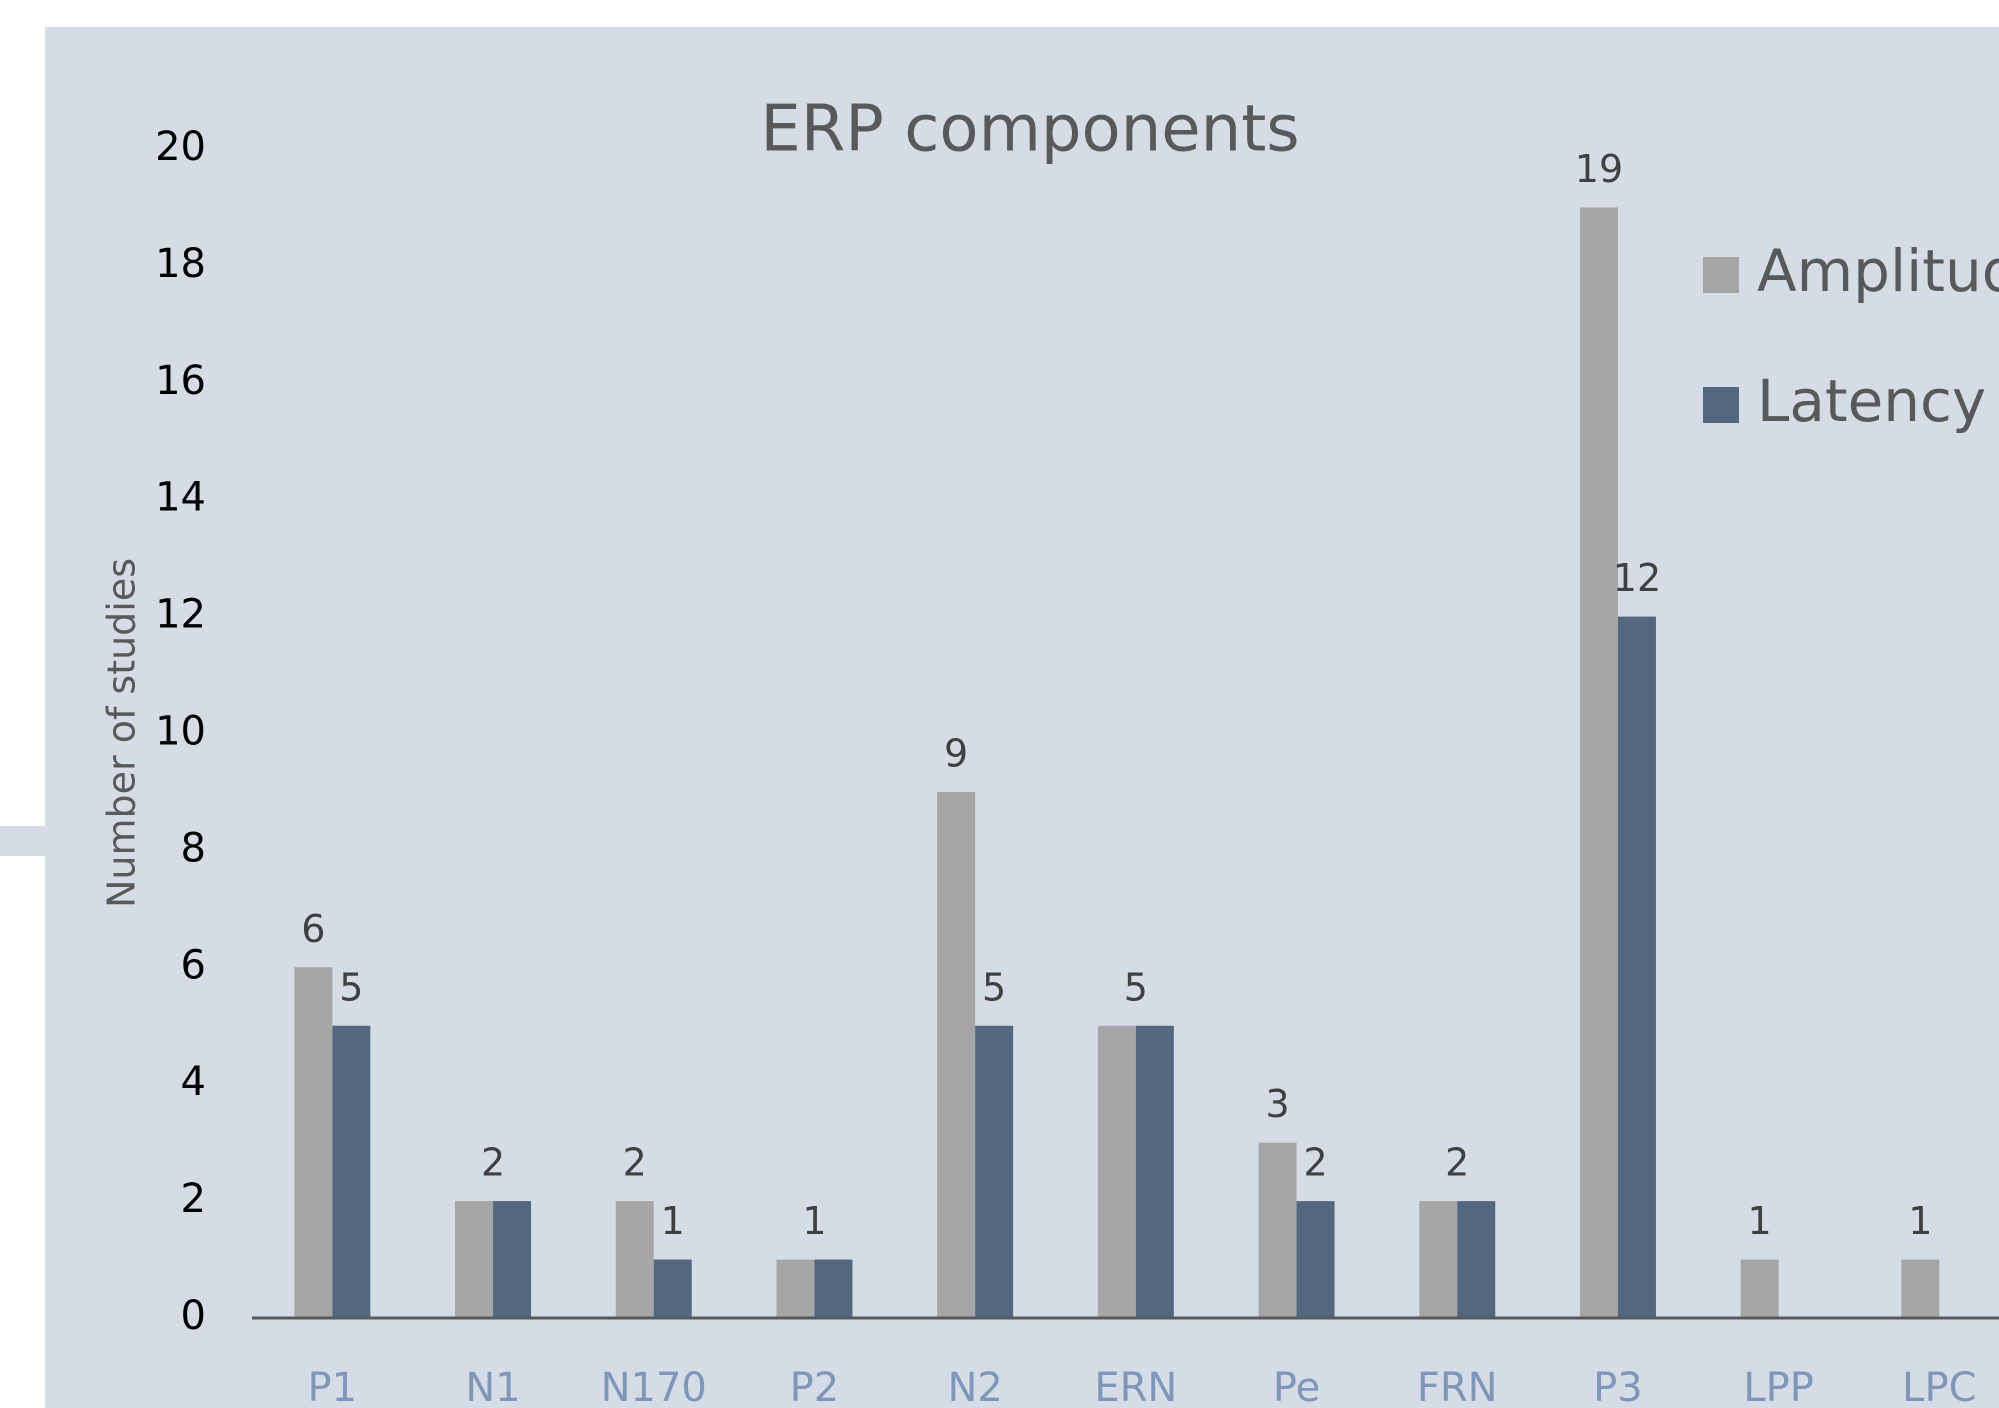 The image size is (1999, 1408). Describe the element at coordinates (180, 264) in the screenshot. I see `y-tick-label: 18` at that location.